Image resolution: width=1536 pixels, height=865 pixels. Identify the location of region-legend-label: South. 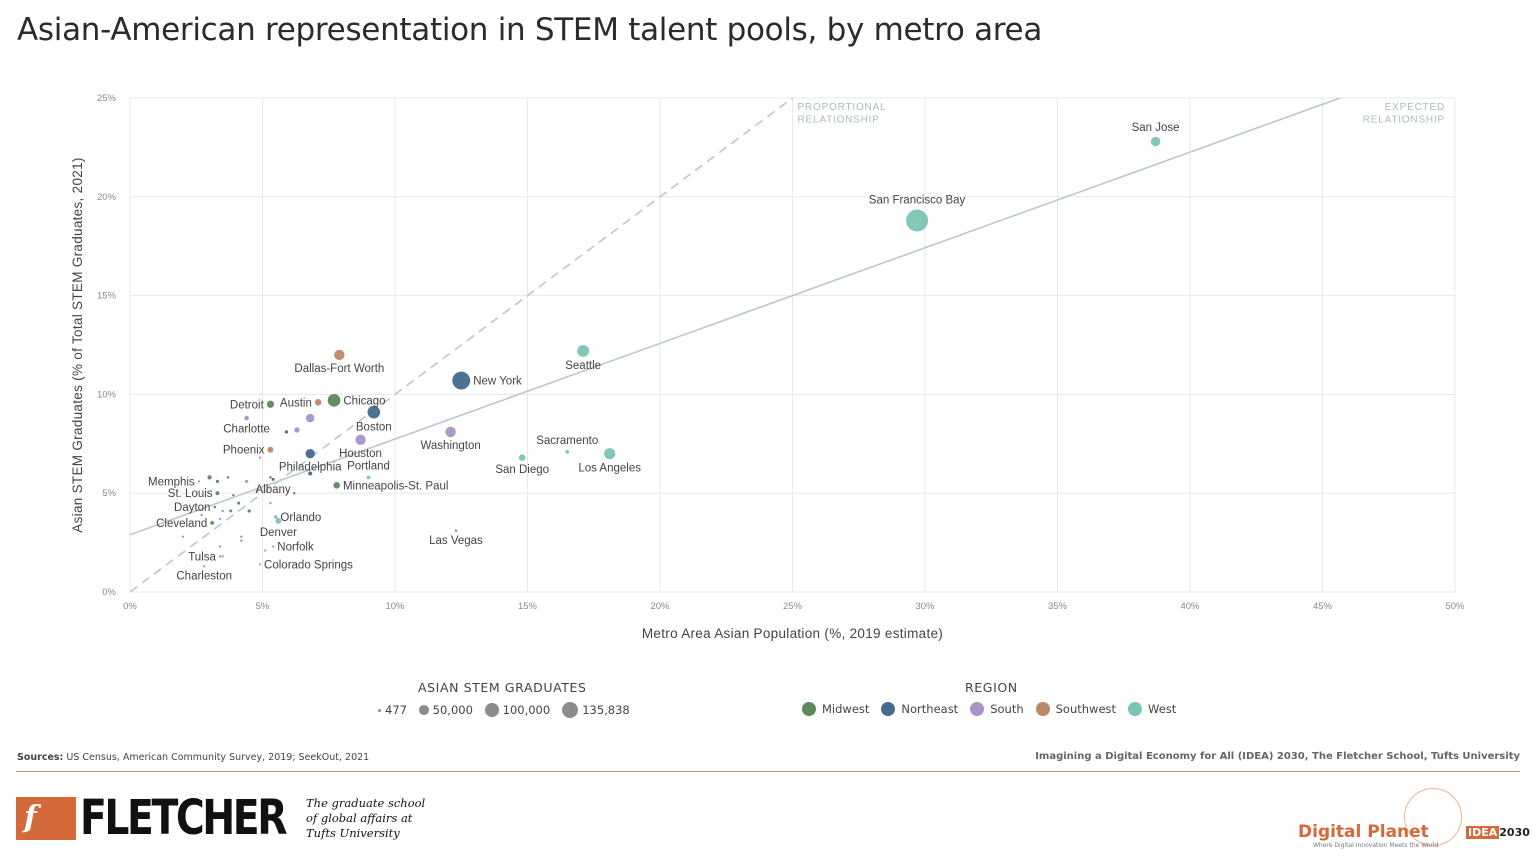
(1007, 709).